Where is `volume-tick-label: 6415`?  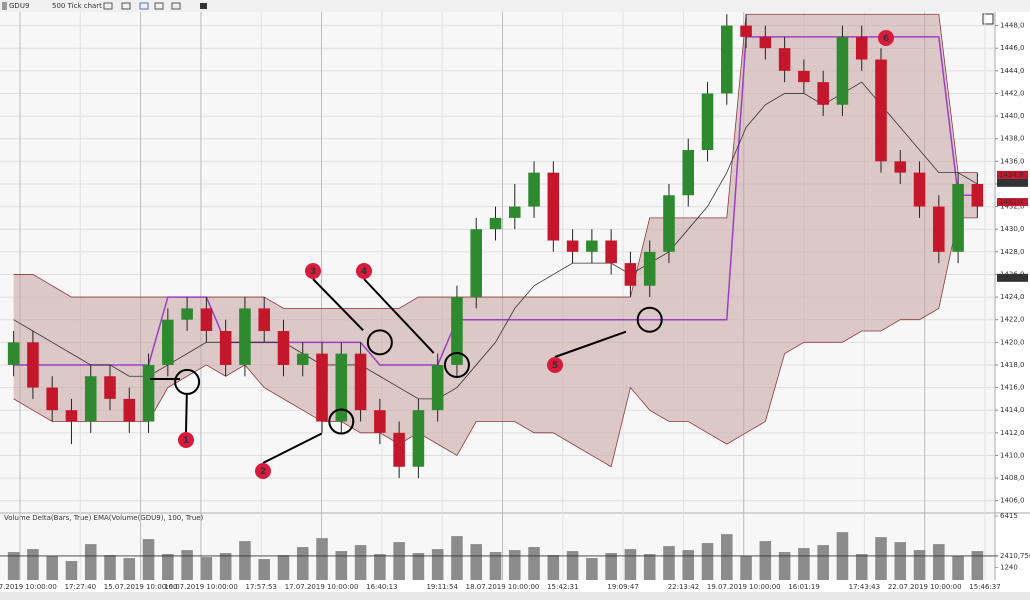 volume-tick-label: 6415 is located at coordinates (1009, 516).